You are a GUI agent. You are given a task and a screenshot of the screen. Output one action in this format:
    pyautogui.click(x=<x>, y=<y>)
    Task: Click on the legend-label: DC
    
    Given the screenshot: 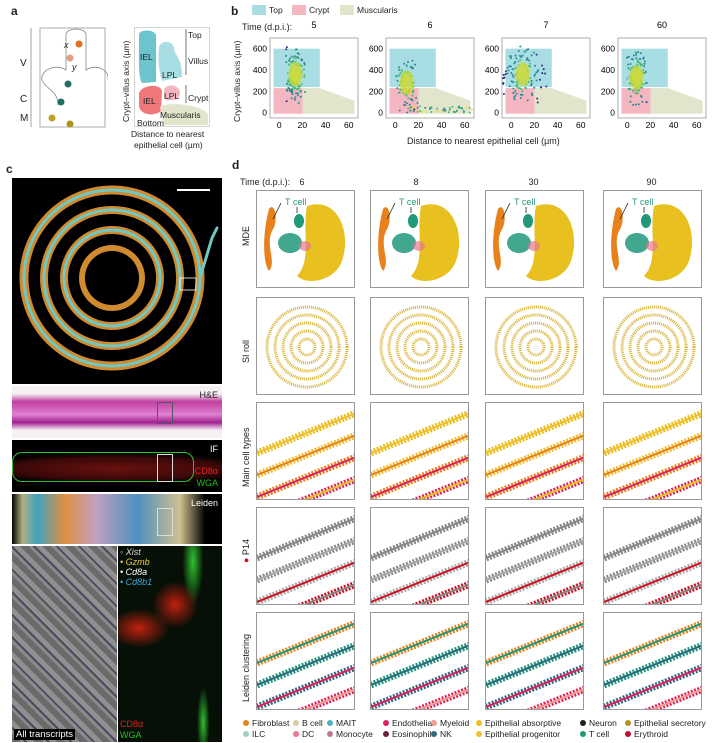 What is the action you would take?
    pyautogui.click(x=308, y=734)
    